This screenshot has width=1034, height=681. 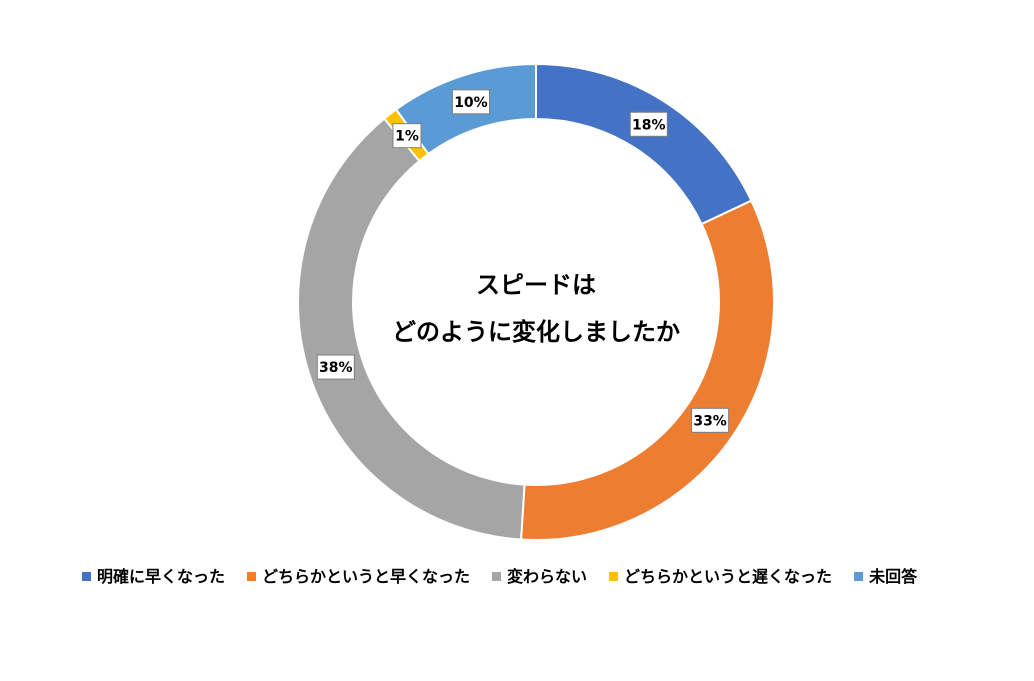 I want to click on legend-item-unchanged: 変わらない, so click(x=539, y=576).